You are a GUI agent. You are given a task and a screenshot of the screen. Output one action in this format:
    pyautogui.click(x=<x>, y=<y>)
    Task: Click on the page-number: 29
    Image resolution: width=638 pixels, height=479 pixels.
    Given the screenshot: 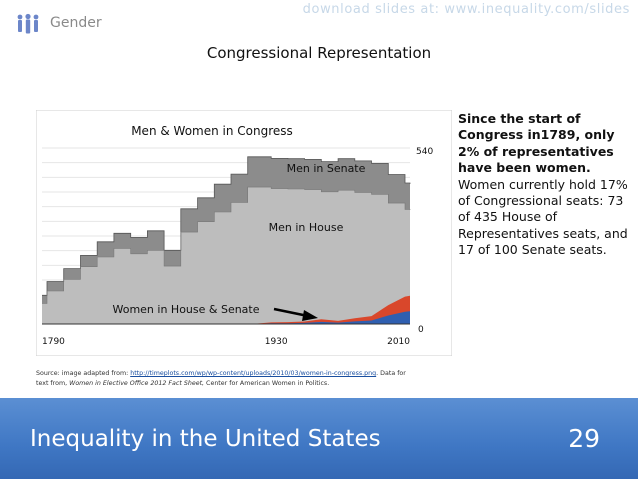 What is the action you would take?
    pyautogui.click(x=584, y=438)
    